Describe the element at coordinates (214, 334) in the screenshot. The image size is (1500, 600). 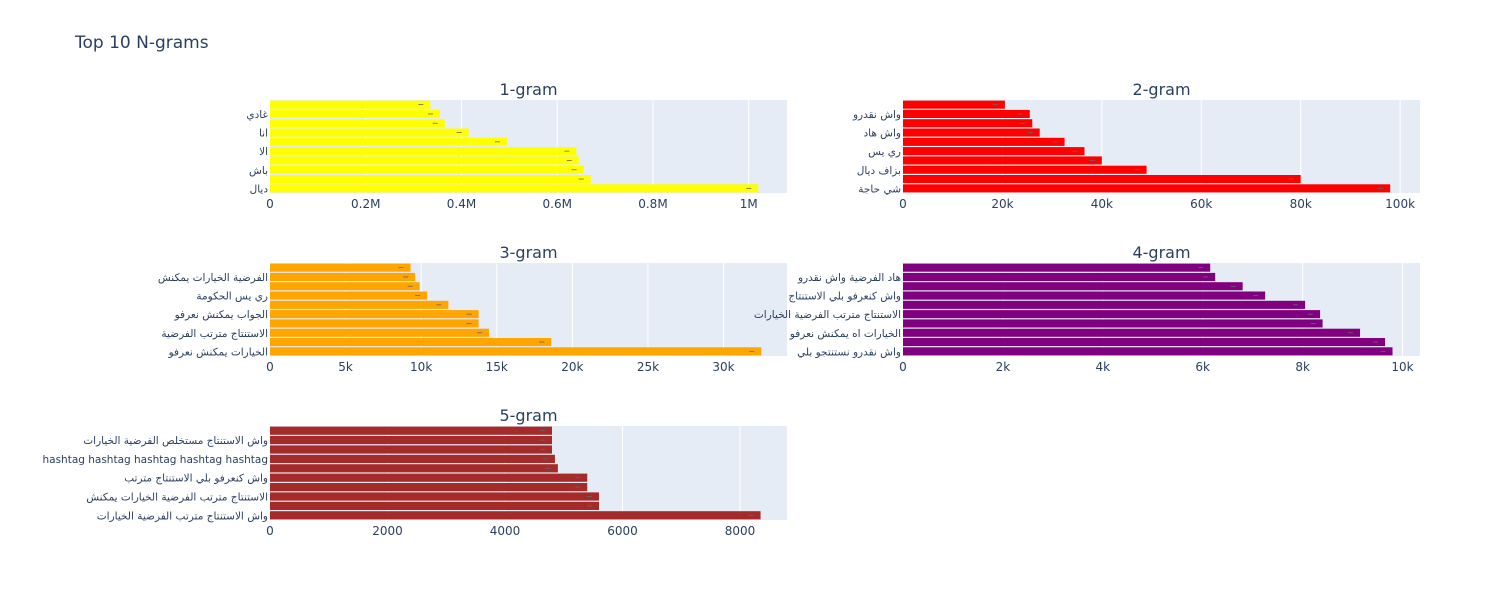
I see `y-tick-label: الاستنتاج مترتب الفرضية` at that location.